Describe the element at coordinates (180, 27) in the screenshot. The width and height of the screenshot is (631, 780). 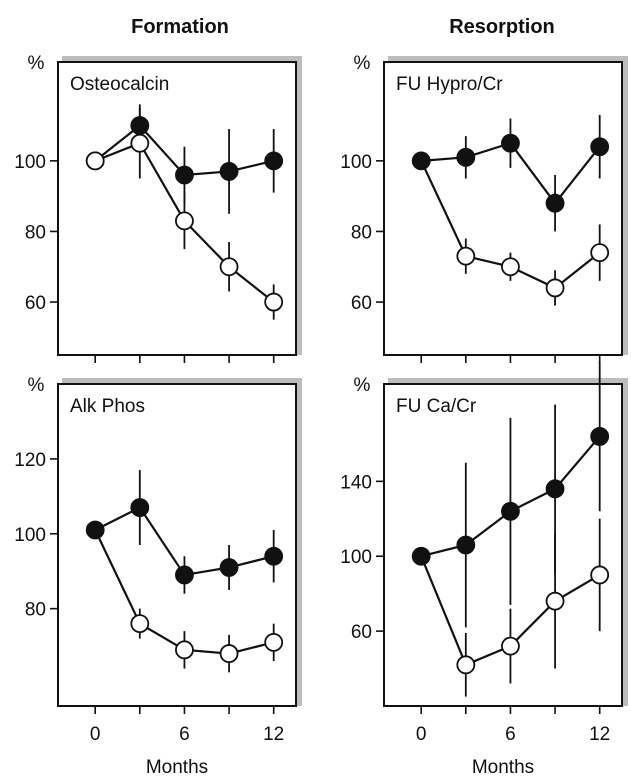
I see `column-title-formation: Formation` at that location.